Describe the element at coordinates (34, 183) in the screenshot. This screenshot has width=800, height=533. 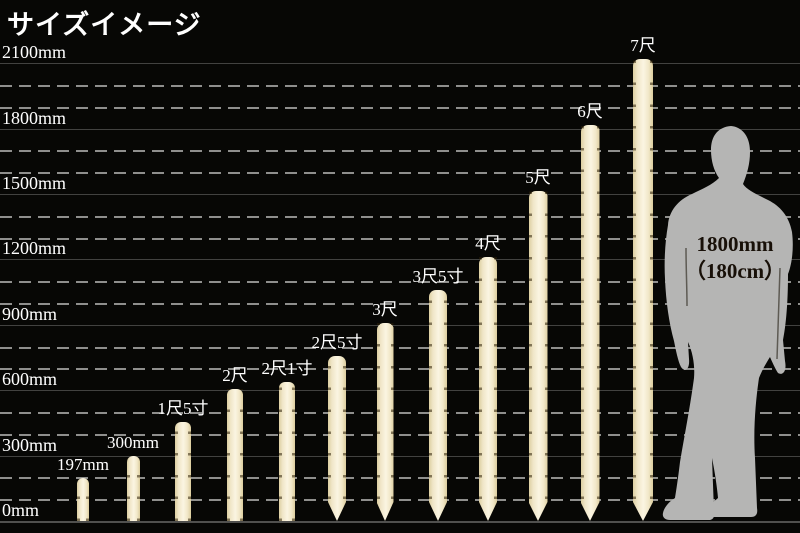
I see `y-axis-label: 1500mm` at that location.